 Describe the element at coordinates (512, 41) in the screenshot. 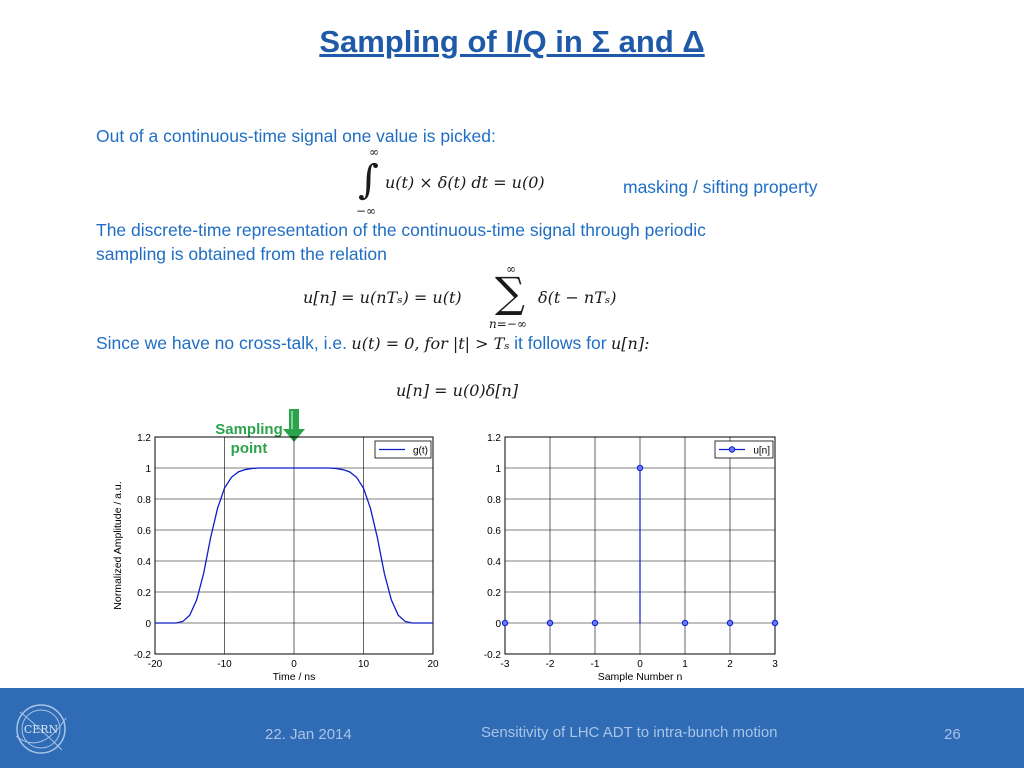

I see `slide-title: Sampling of I/Q in Σ and Δ` at that location.